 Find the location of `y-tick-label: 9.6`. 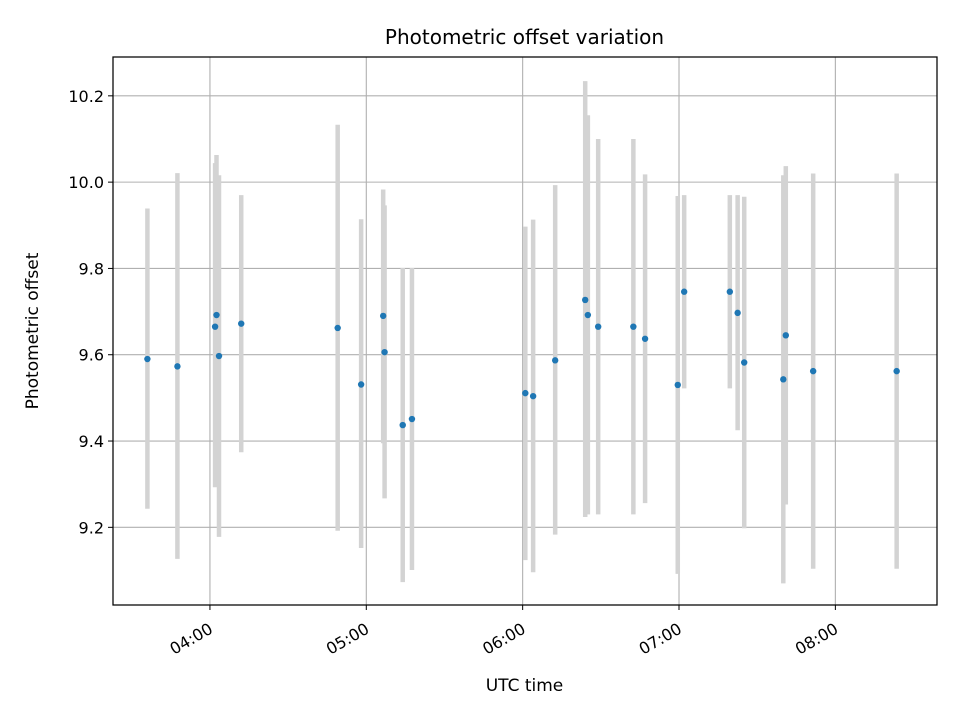

y-tick-label: 9.6 is located at coordinates (91, 355).